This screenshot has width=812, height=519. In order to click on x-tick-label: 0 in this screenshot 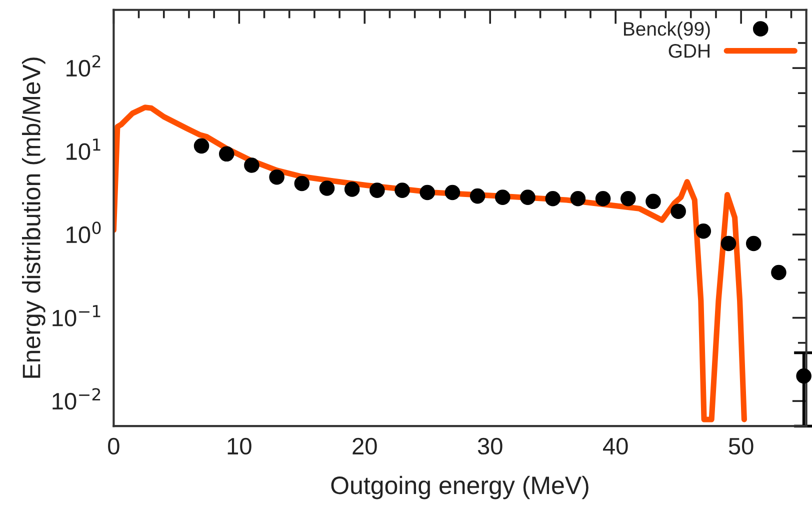, I will do `click(114, 446)`.